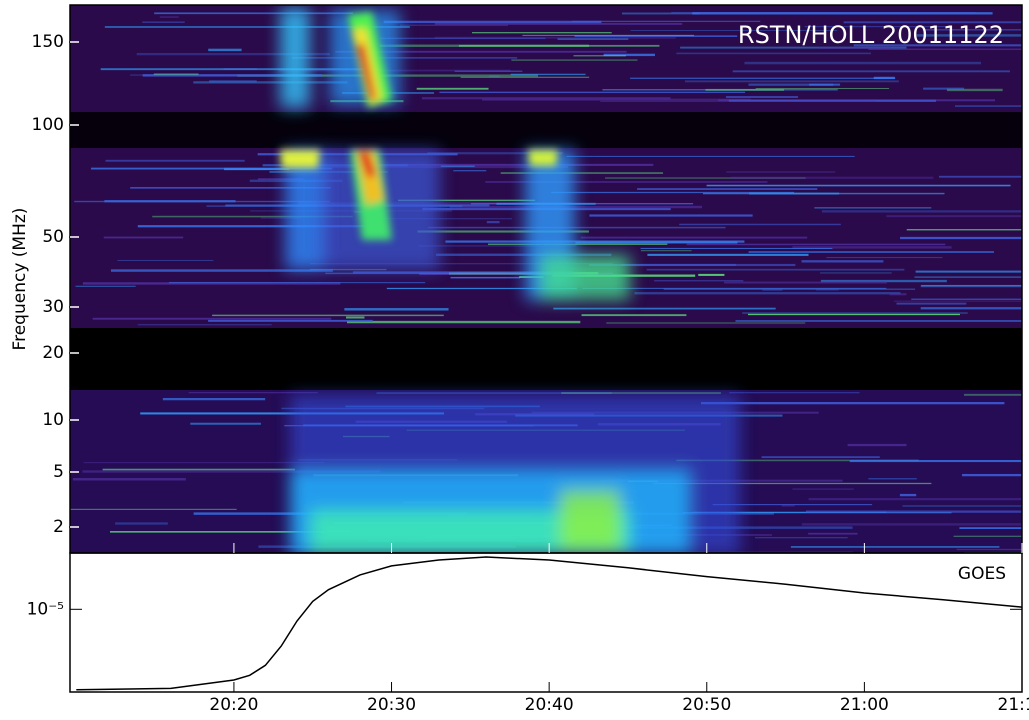 This screenshot has height=720, width=1029. Describe the element at coordinates (48, 42) in the screenshot. I see `y-tick-label: 150` at that location.